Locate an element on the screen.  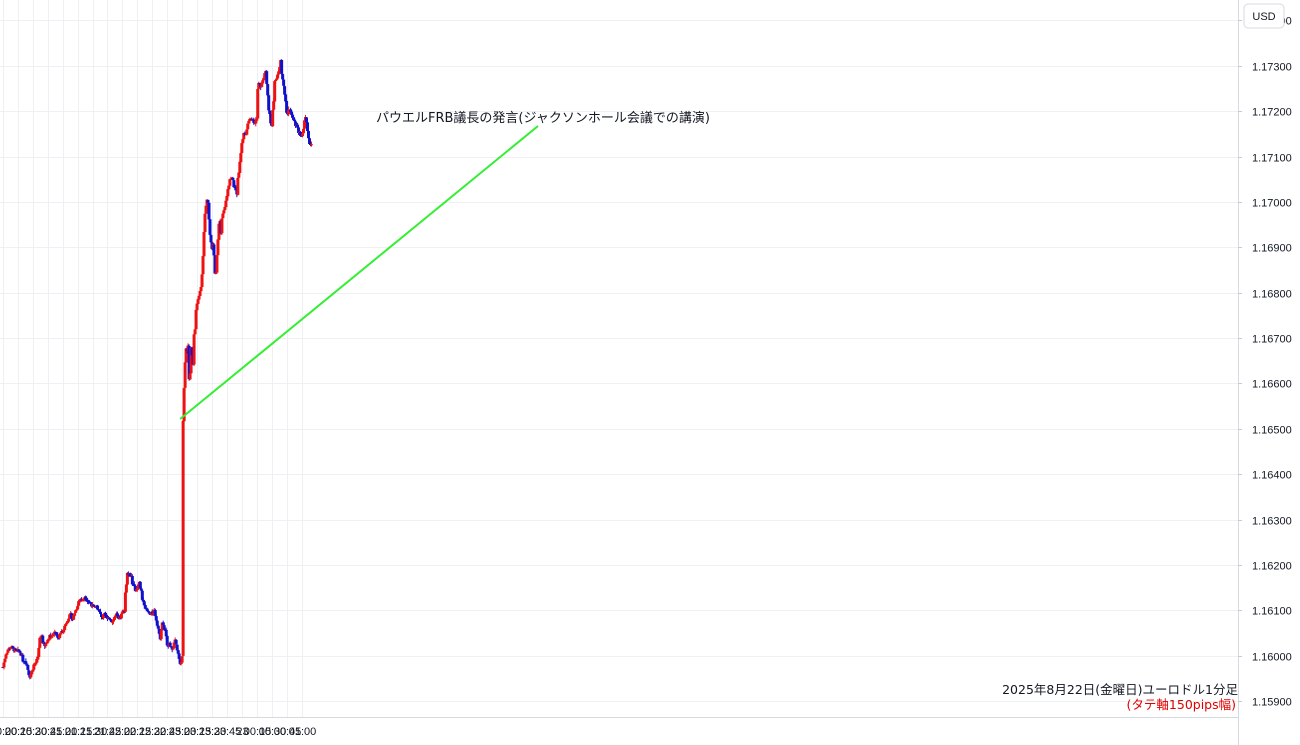
price-axis-tick-label: 1.16800 is located at coordinates (1272, 295).